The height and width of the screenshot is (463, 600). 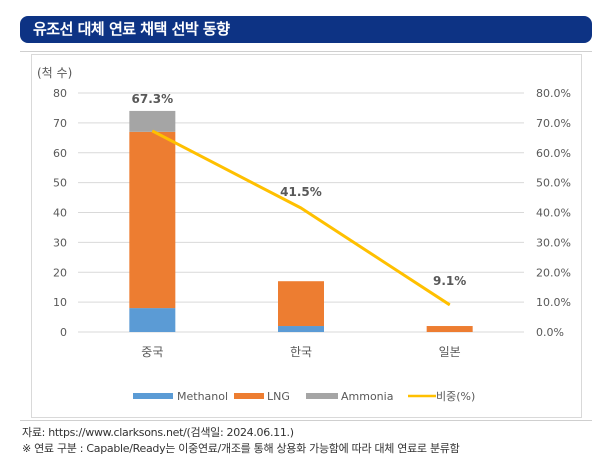 What do you see at coordinates (553, 153) in the screenshot?
I see `y2-tick-label: 60.0%` at bounding box center [553, 153].